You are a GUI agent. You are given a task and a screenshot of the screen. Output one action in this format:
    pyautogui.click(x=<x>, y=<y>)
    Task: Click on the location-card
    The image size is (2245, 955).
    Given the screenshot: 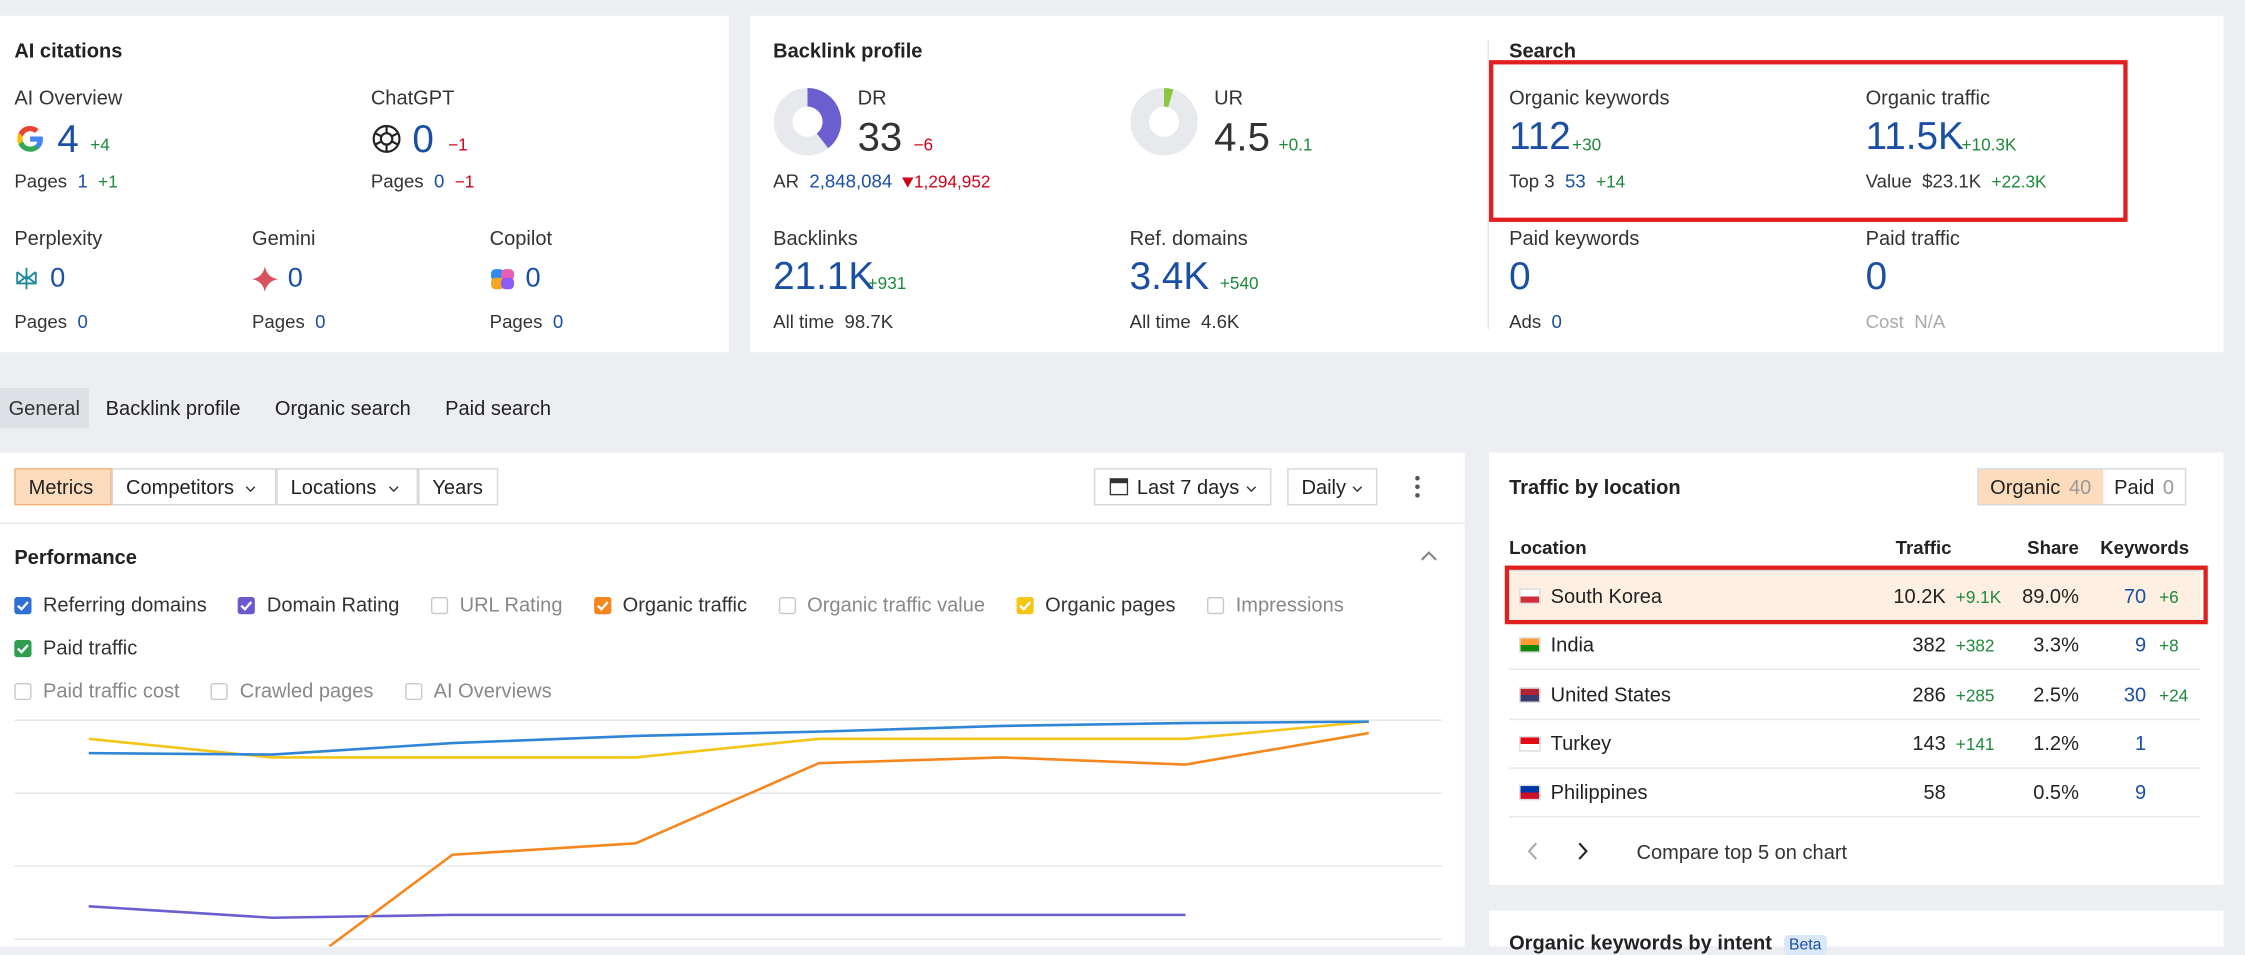 What is the action you would take?
    pyautogui.click(x=1856, y=668)
    